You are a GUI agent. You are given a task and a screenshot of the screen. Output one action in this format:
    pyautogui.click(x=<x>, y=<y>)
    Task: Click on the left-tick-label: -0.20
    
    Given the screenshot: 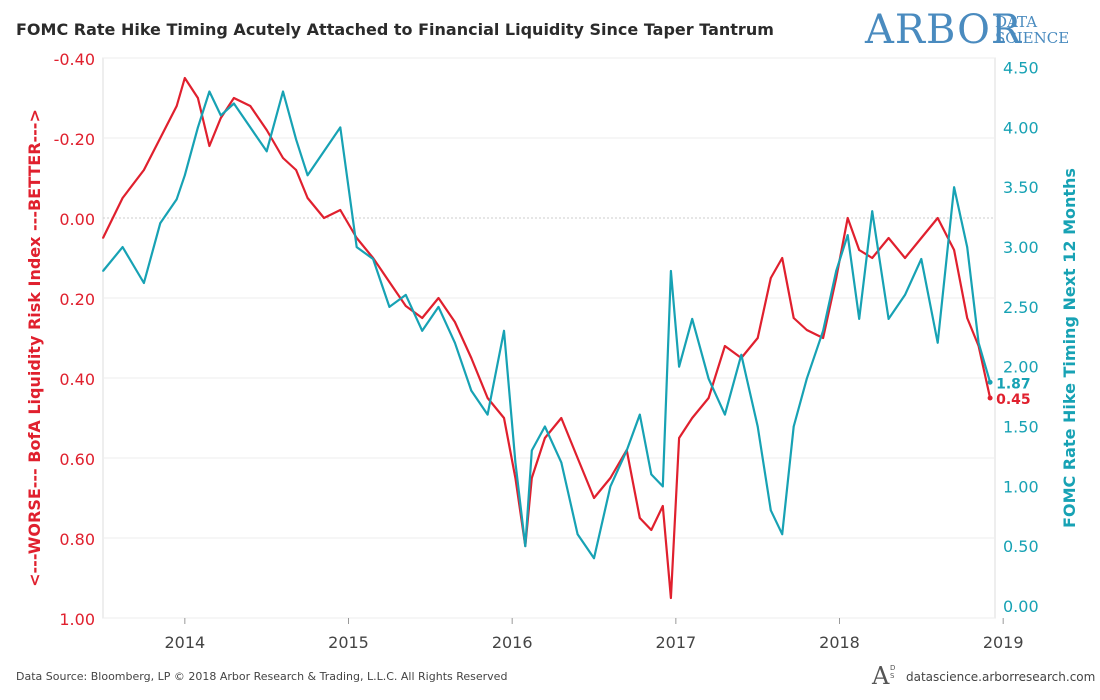 What is the action you would take?
    pyautogui.click(x=74, y=139)
    